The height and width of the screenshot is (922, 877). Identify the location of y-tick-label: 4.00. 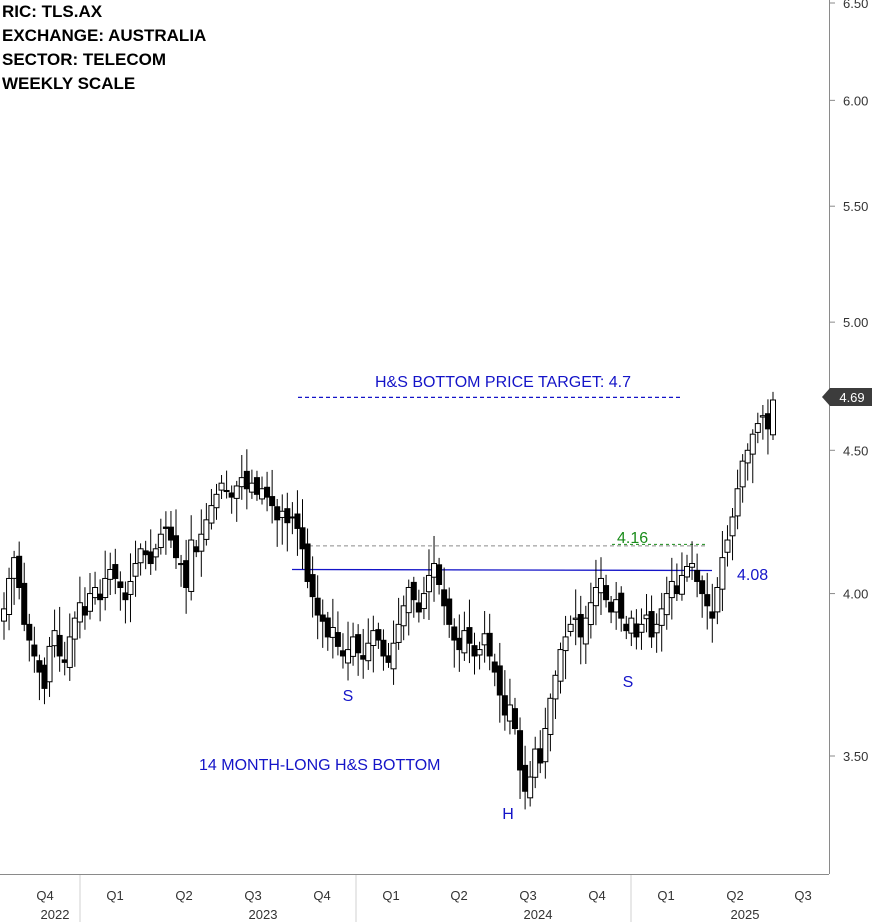
(855, 594).